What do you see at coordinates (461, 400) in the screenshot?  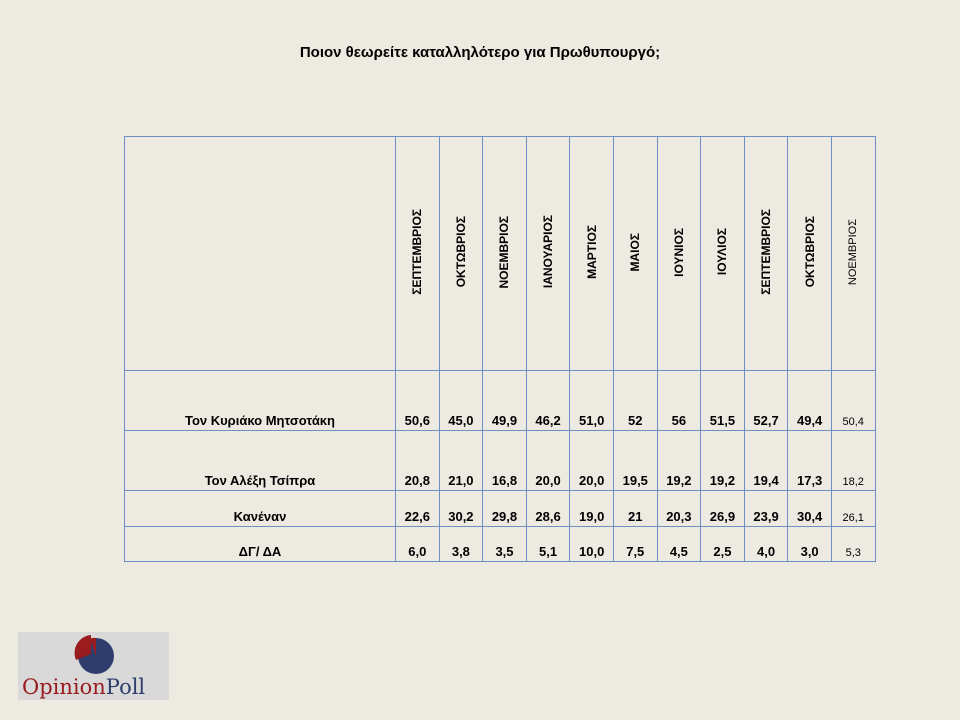 I see `table-cell: 45,0` at bounding box center [461, 400].